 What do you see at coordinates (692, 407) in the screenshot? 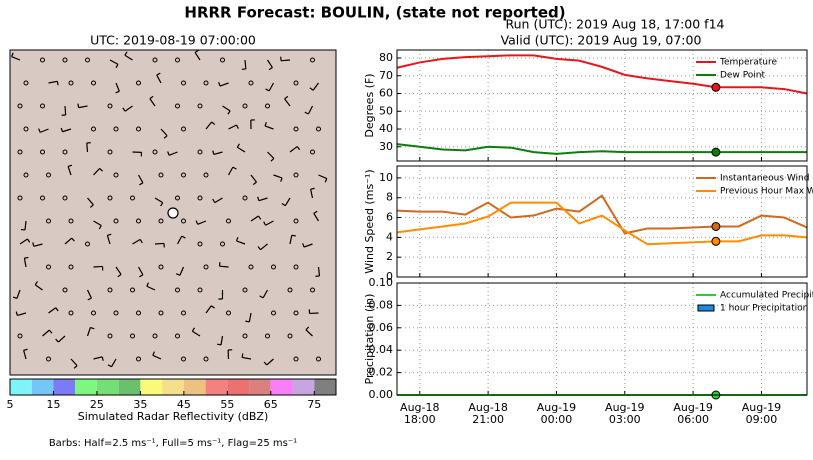
I see `x-tick-label: Aug-19` at bounding box center [692, 407].